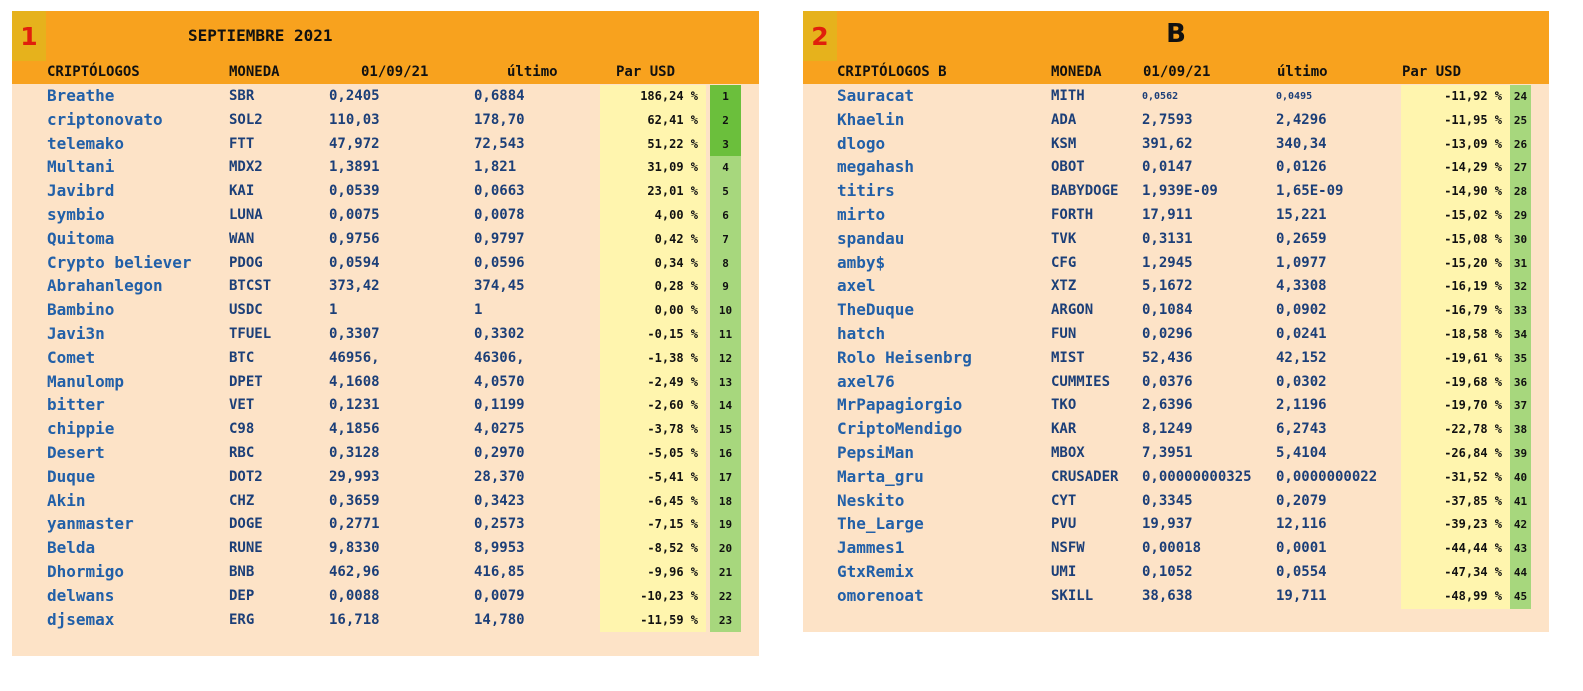 Image resolution: width=1583 pixels, height=691 pixels. What do you see at coordinates (1301, 238) in the screenshot?
I see `last-price: 0,2659` at bounding box center [1301, 238].